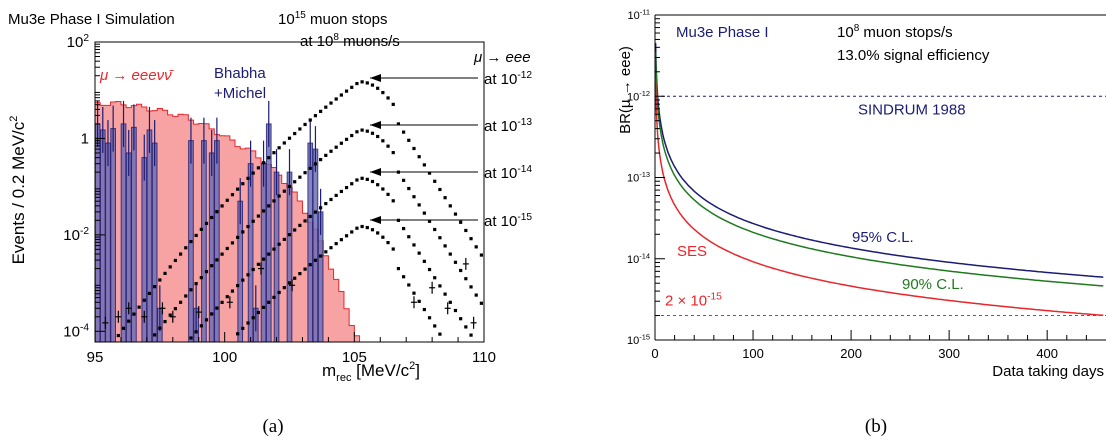  Describe the element at coordinates (722, 32) in the screenshot. I see `experiment-label: Mu3e Phase I` at that location.